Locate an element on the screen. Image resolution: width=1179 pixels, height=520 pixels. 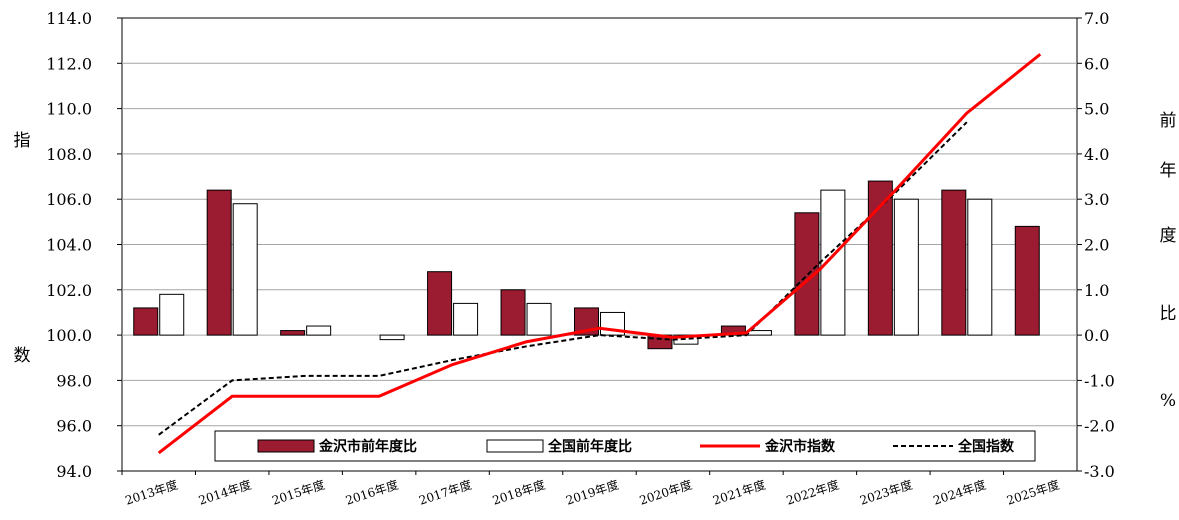
x-tick-label: 2015年度 is located at coordinates (298, 492).